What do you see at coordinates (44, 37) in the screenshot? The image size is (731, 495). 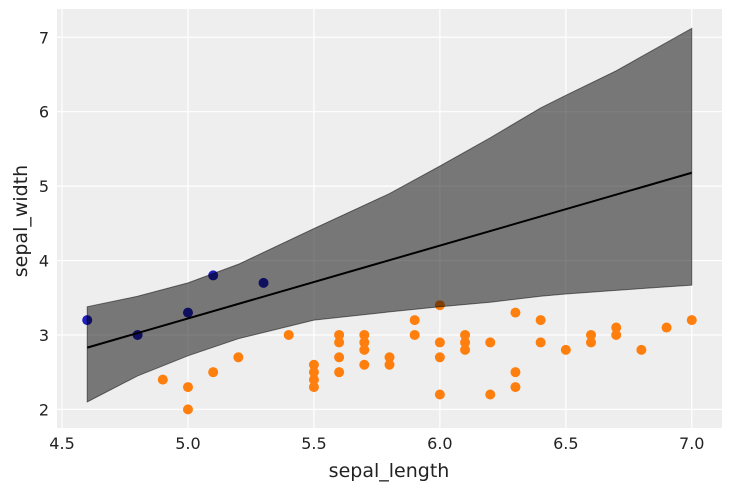 I see `y-tick-label: 7` at bounding box center [44, 37].